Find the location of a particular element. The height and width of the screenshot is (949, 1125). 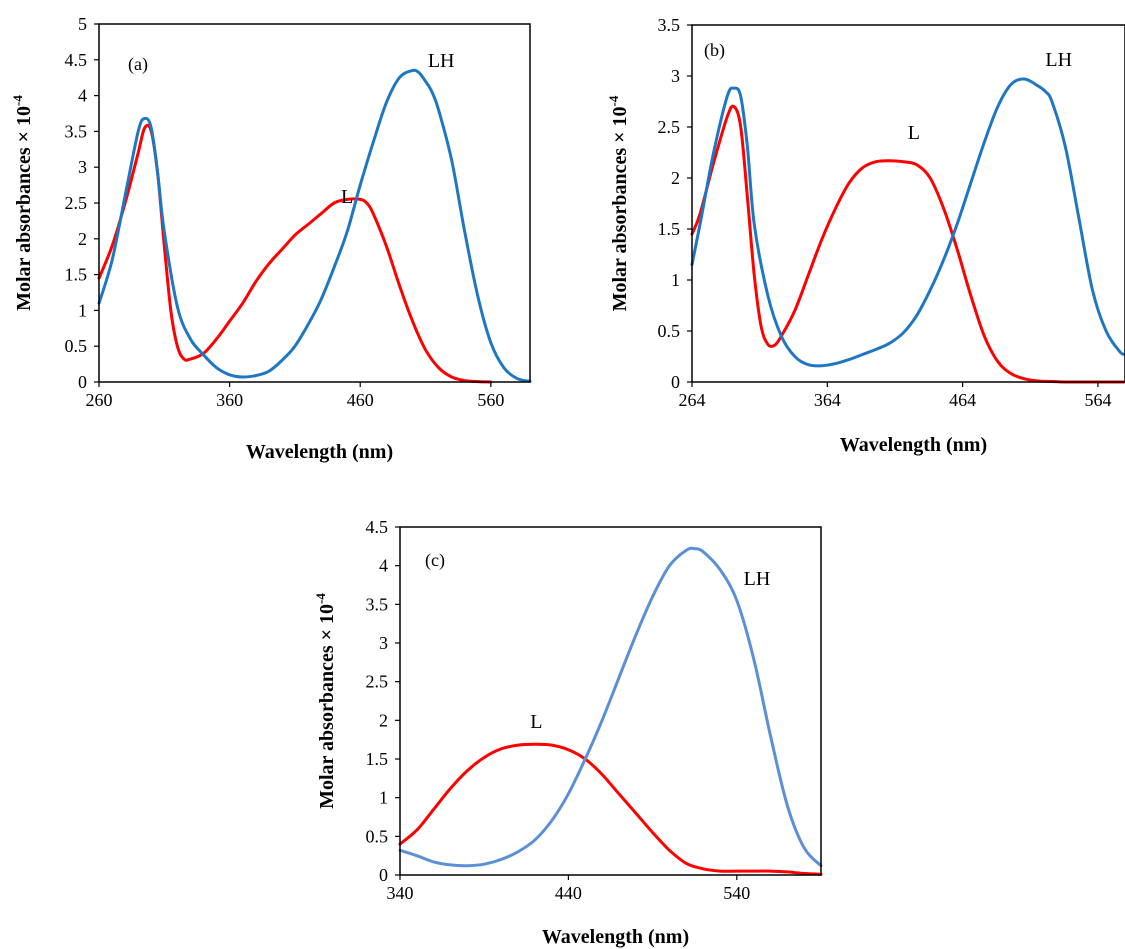

panel-label: (a) is located at coordinates (138, 64).